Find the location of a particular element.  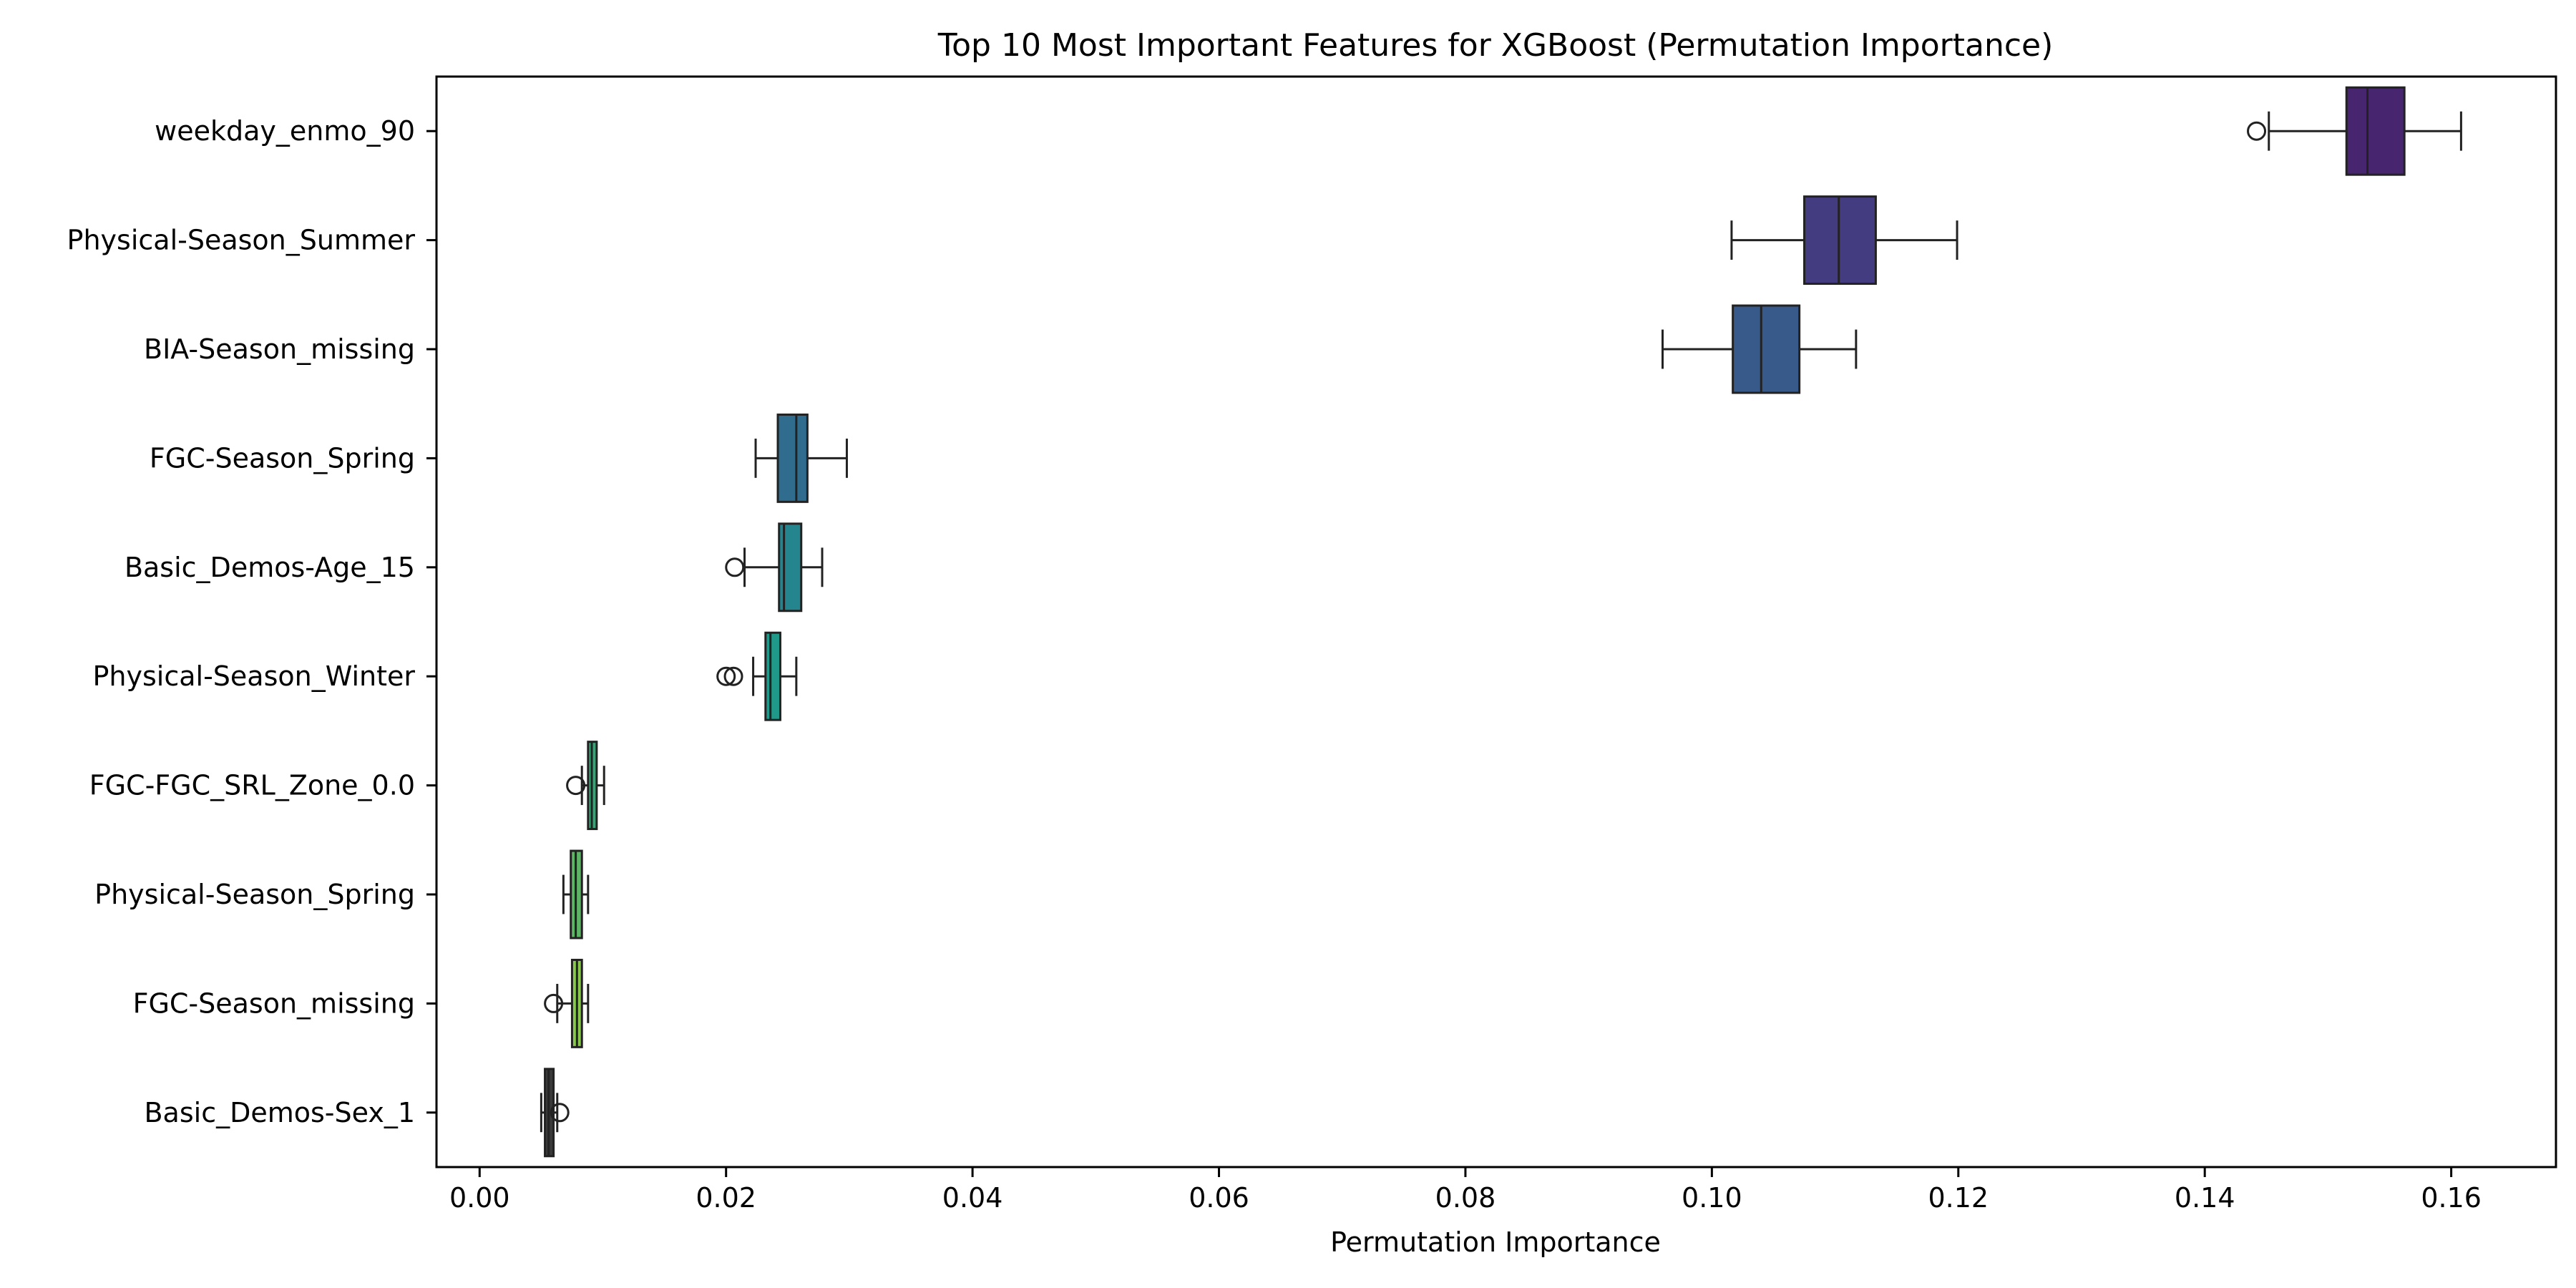

x-tick-label: 0.00 is located at coordinates (479, 1198).